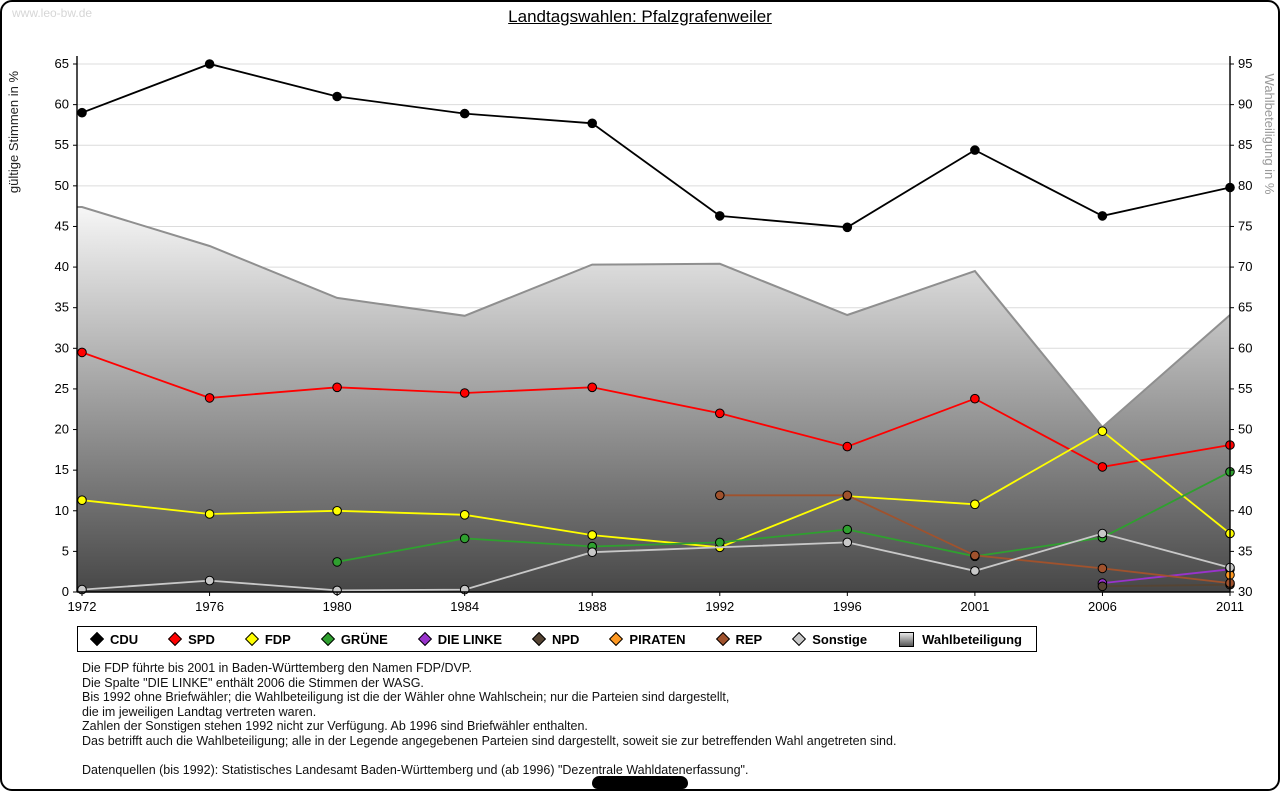 The image size is (1280, 791). What do you see at coordinates (65, 591) in the screenshot?
I see `svg-text: 0` at bounding box center [65, 591].